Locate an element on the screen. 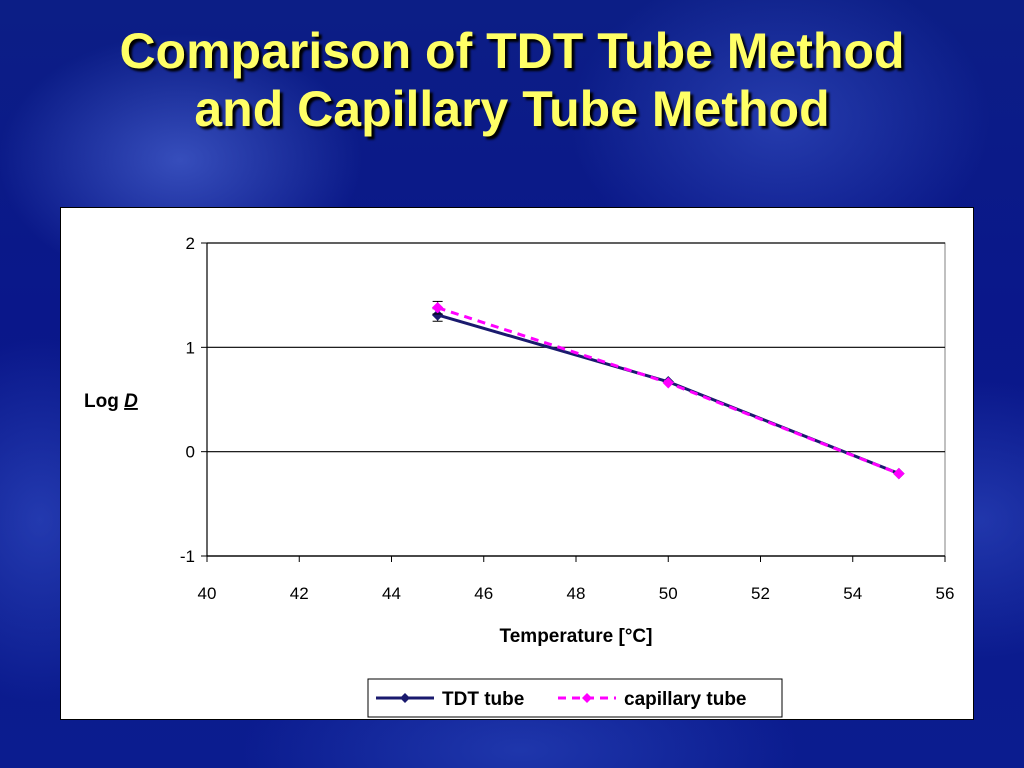 Image resolution: width=1024 pixels, height=768 pixels. x-tick-label: 48 is located at coordinates (576, 593).